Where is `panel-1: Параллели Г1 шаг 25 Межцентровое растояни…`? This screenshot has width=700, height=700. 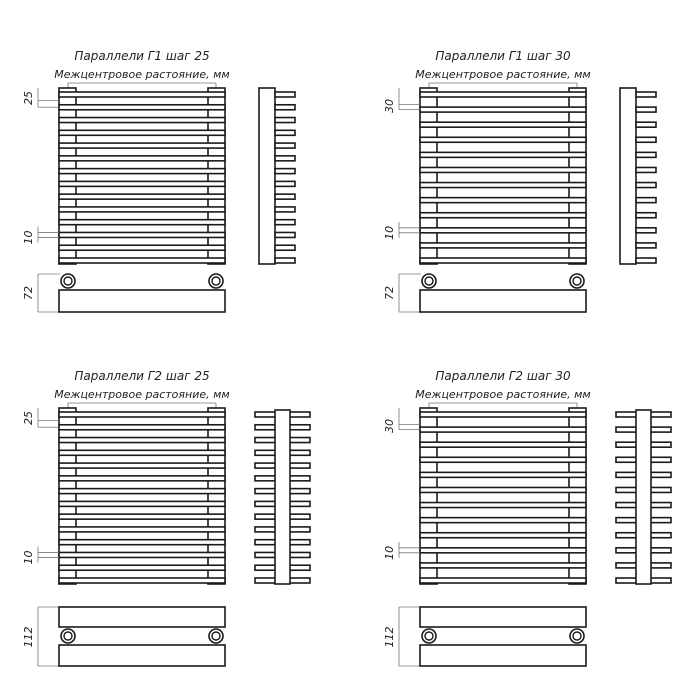
panel-1: Параллели Г1 шаг 25 Межцентровое растояни… is located at coordinates (159, 181).